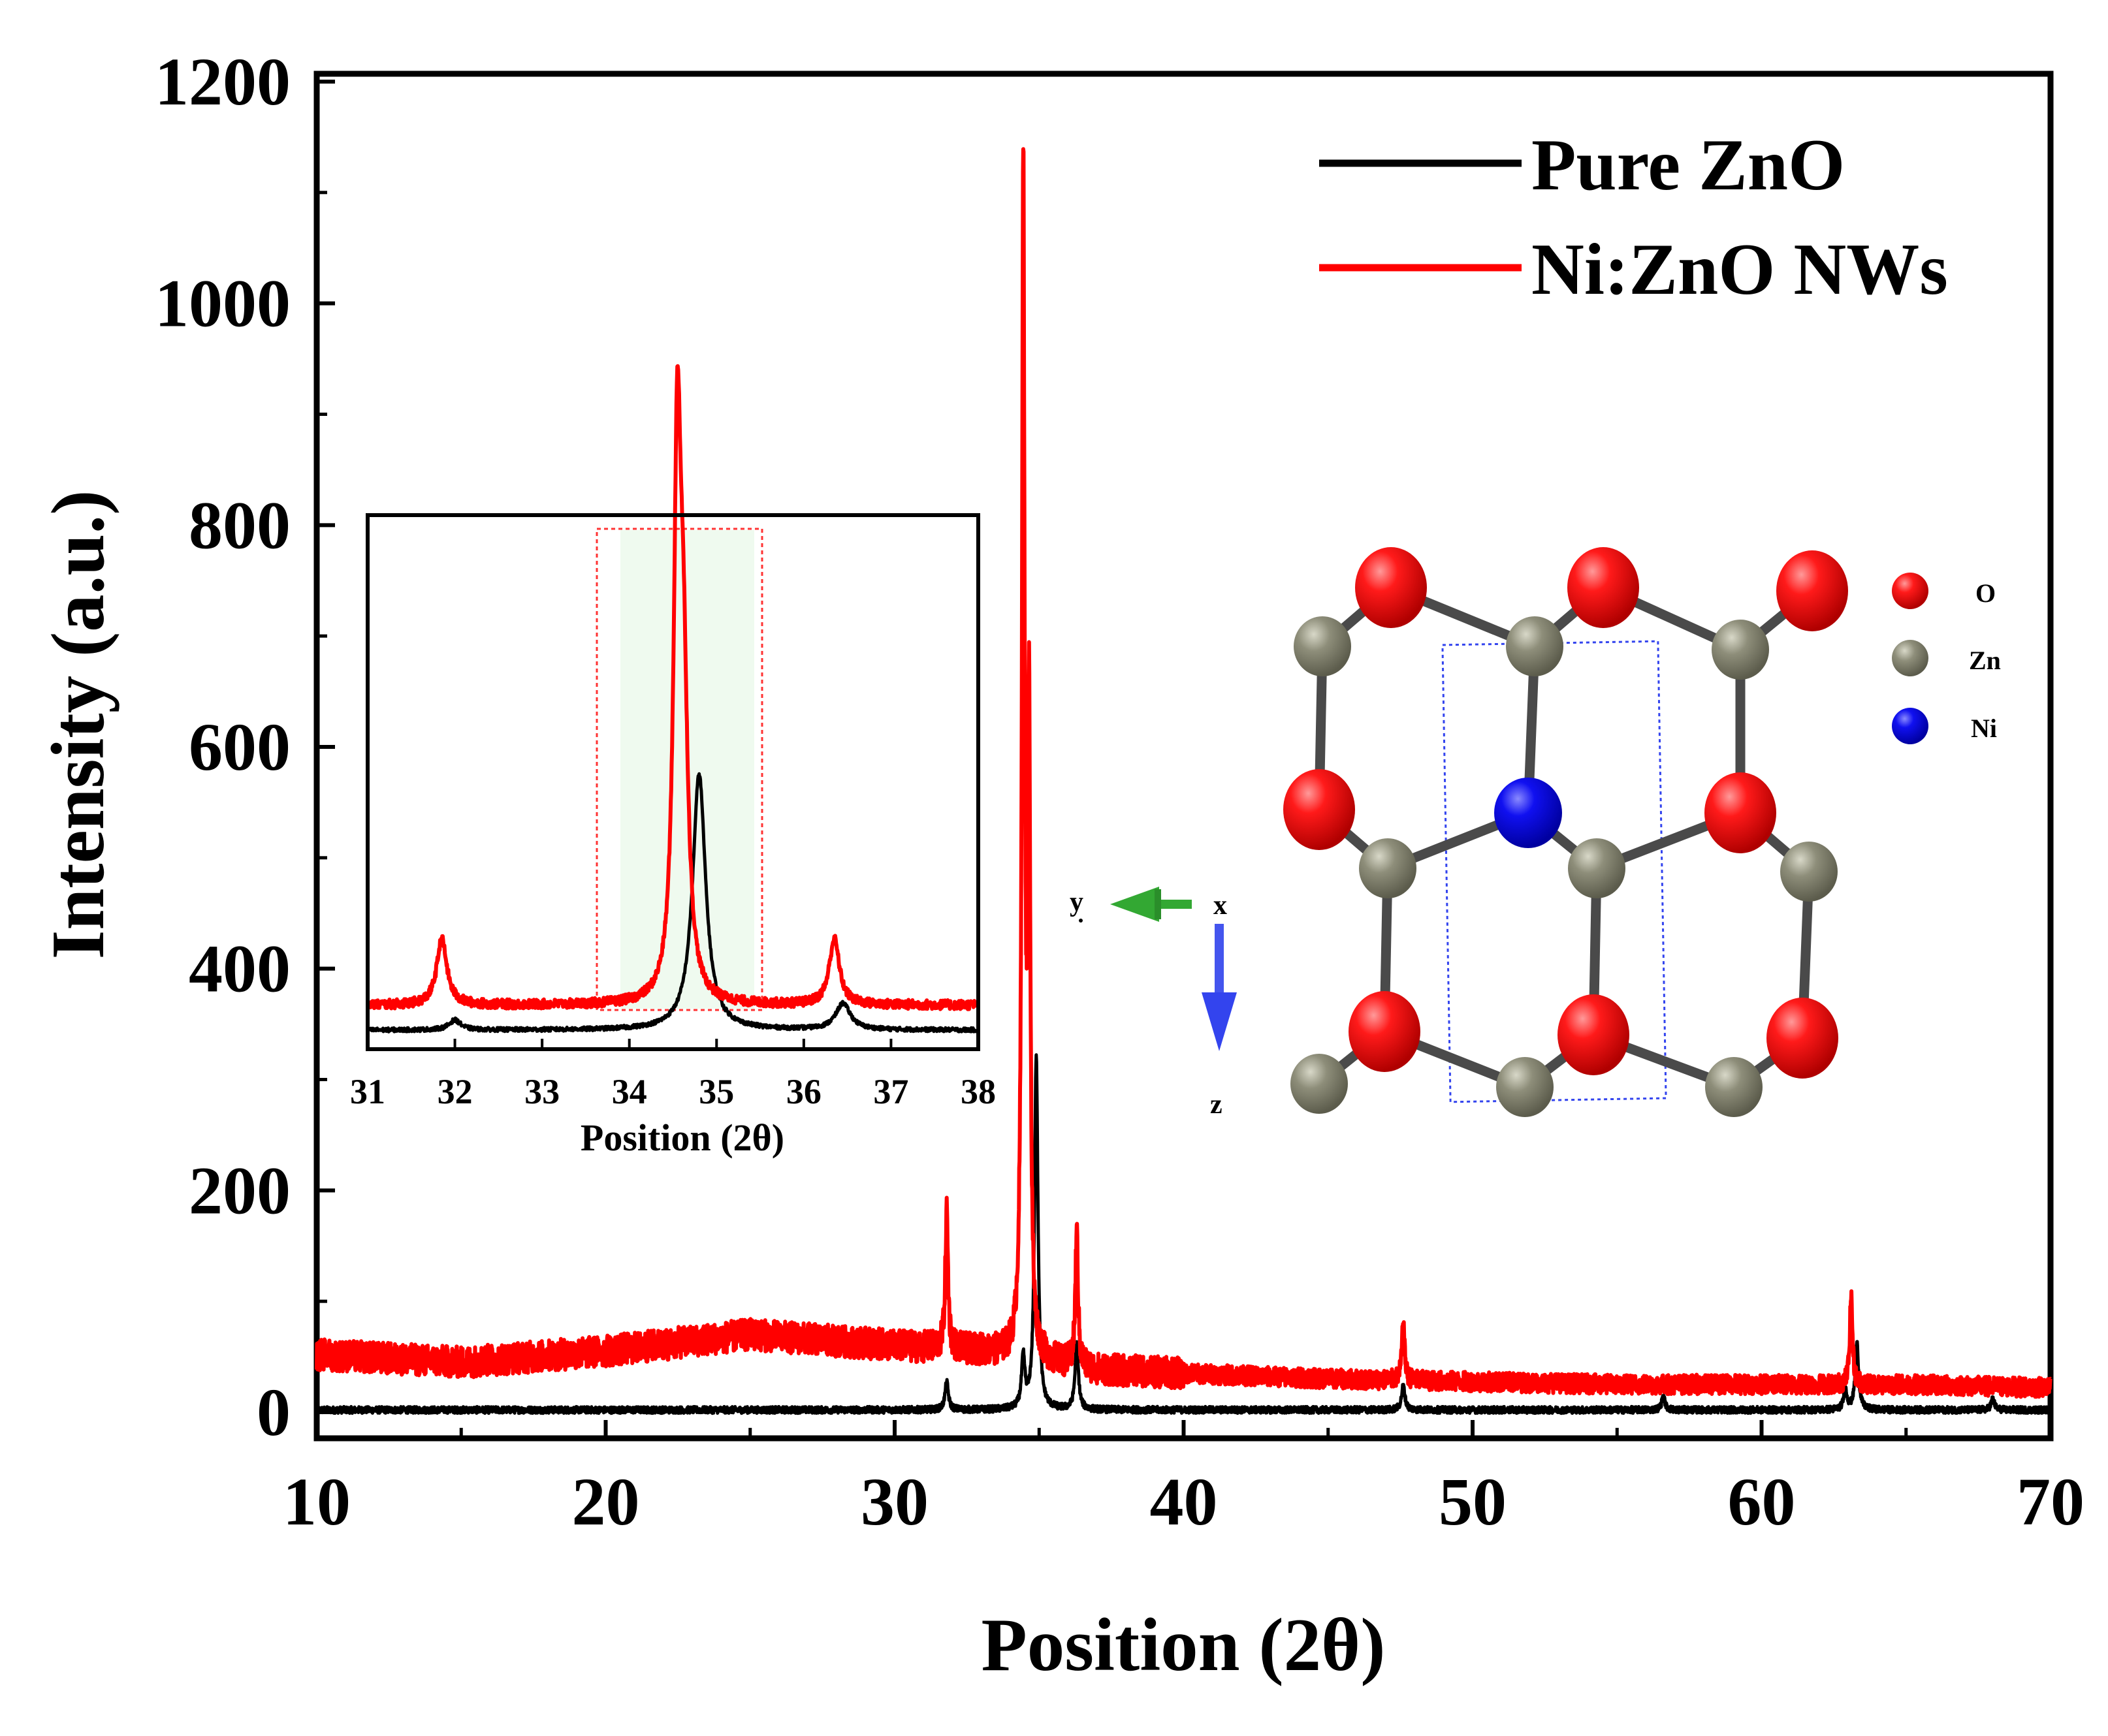 The height and width of the screenshot is (1736, 2108). What do you see at coordinates (606, 1501) in the screenshot?
I see `main-x-tick-label: 20` at bounding box center [606, 1501].